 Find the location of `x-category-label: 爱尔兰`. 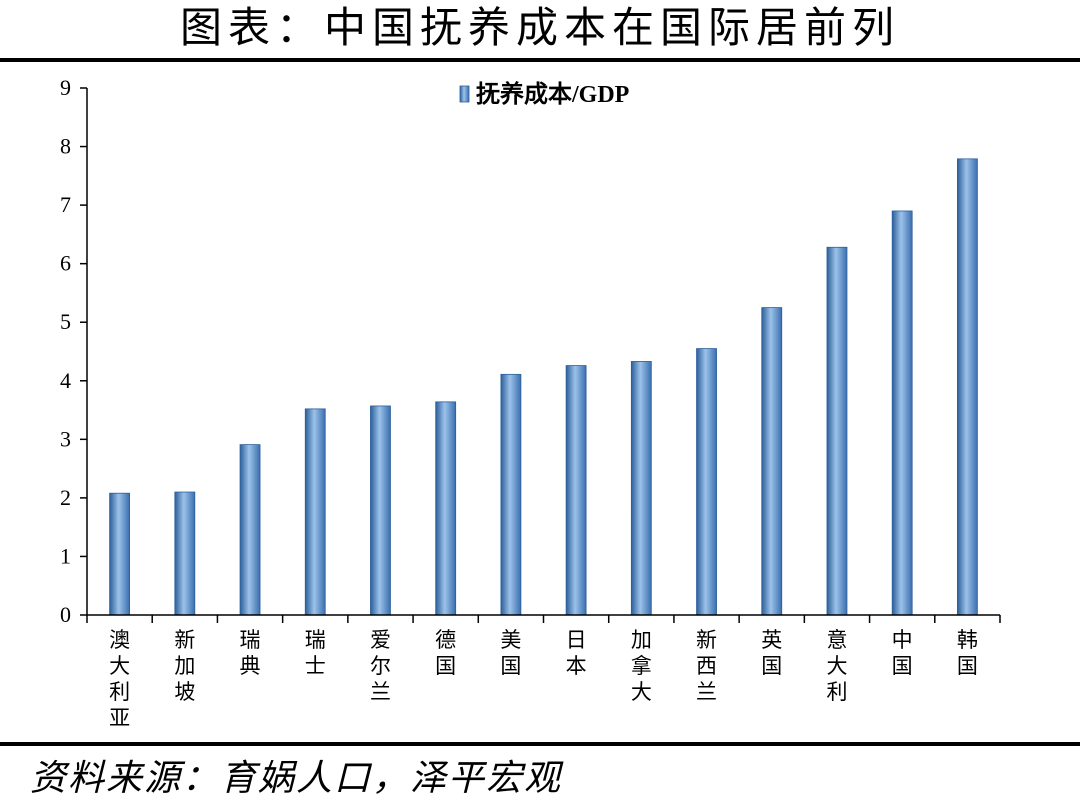

x-category-label: 爱尔兰 is located at coordinates (380, 666).